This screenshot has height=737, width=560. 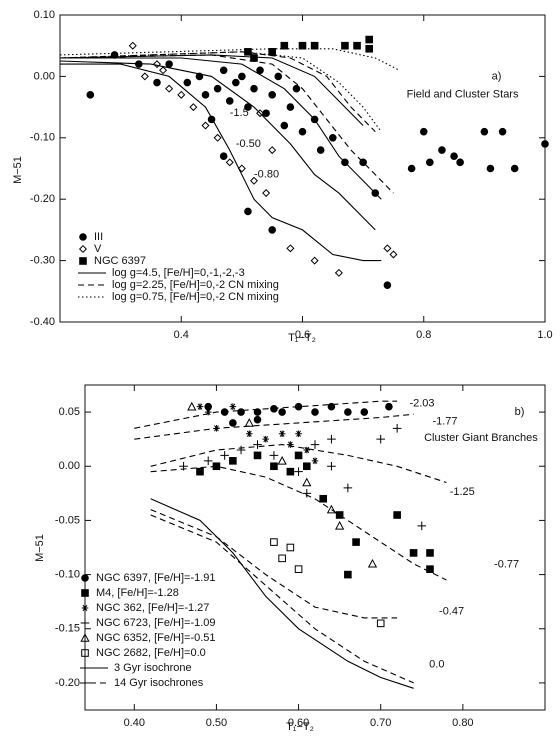 What do you see at coordinates (181, 335) in the screenshot?
I see `x-tick-label: 0.4` at bounding box center [181, 335].